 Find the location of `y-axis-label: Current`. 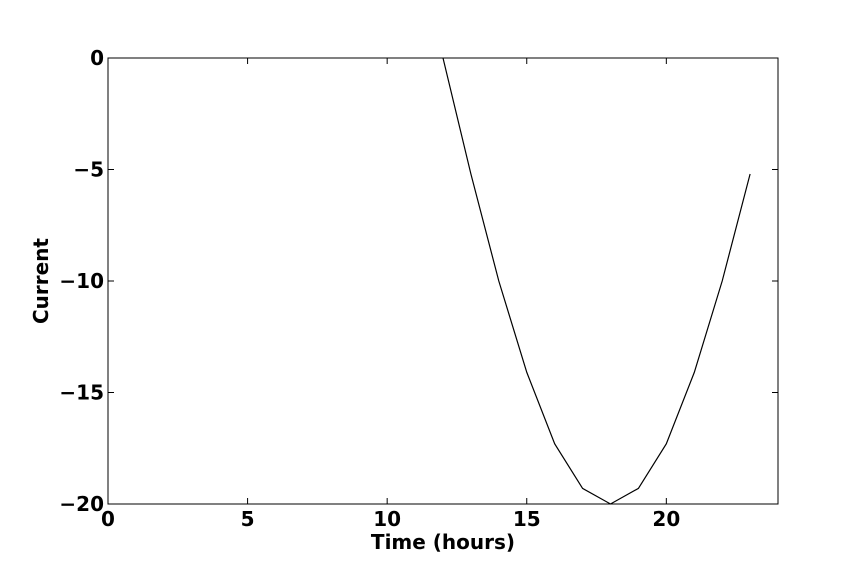

y-axis-label: Current is located at coordinates (41, 281).